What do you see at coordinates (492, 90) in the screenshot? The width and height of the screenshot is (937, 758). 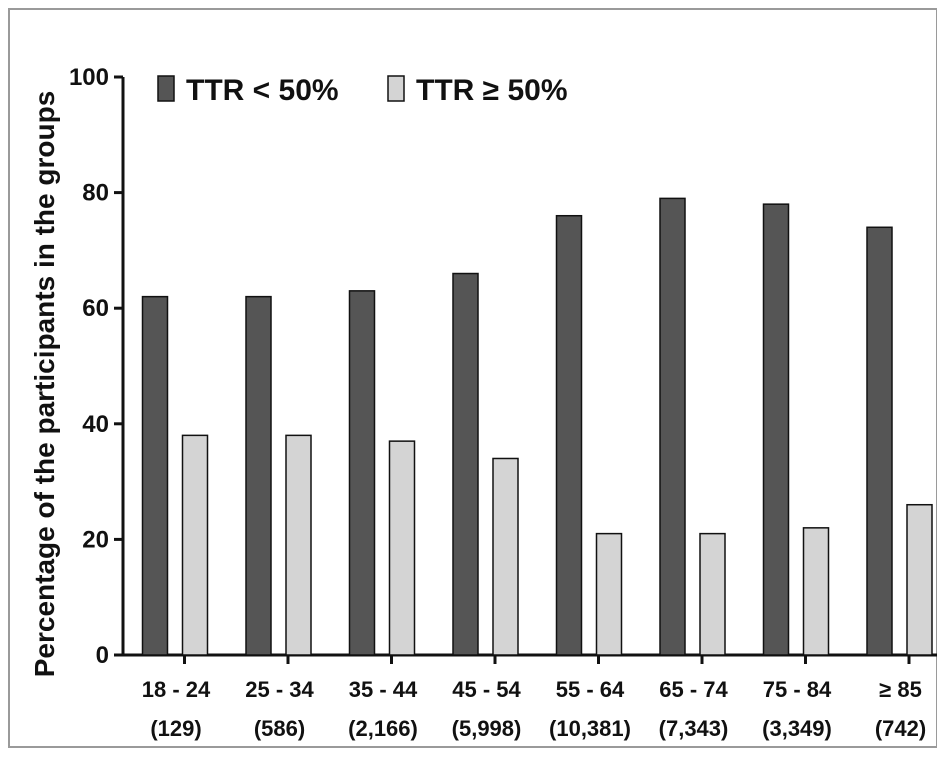 I see `legend-label: TTR ≥ 50%` at bounding box center [492, 90].